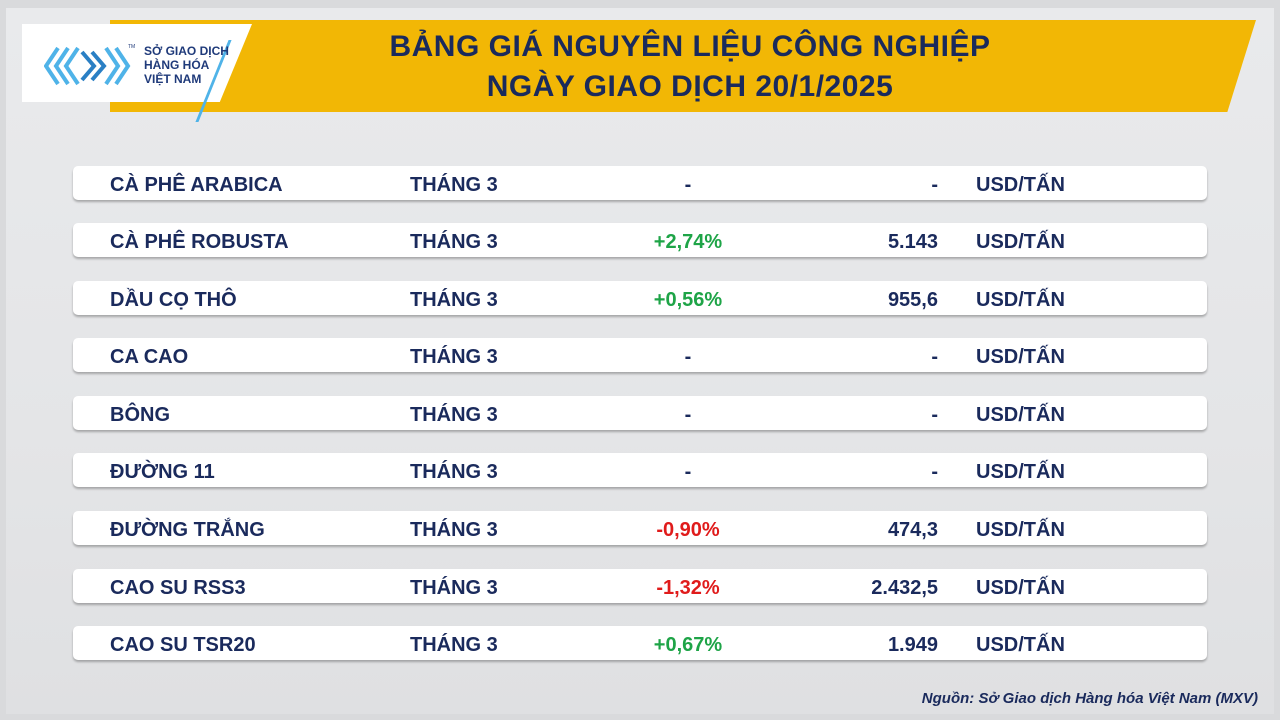  I want to click on price-value: 1.949, so click(912, 645).